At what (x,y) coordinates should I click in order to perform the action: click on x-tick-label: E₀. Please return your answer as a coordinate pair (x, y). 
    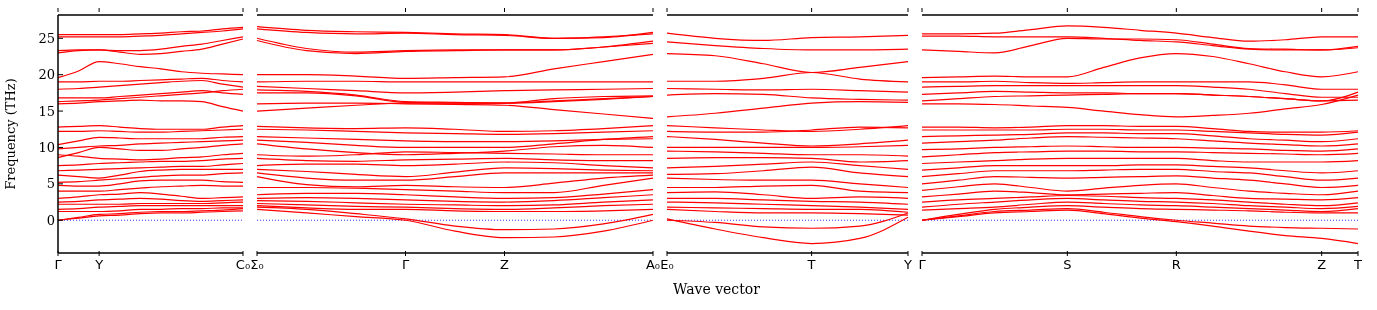
    Looking at the image, I should click on (667, 264).